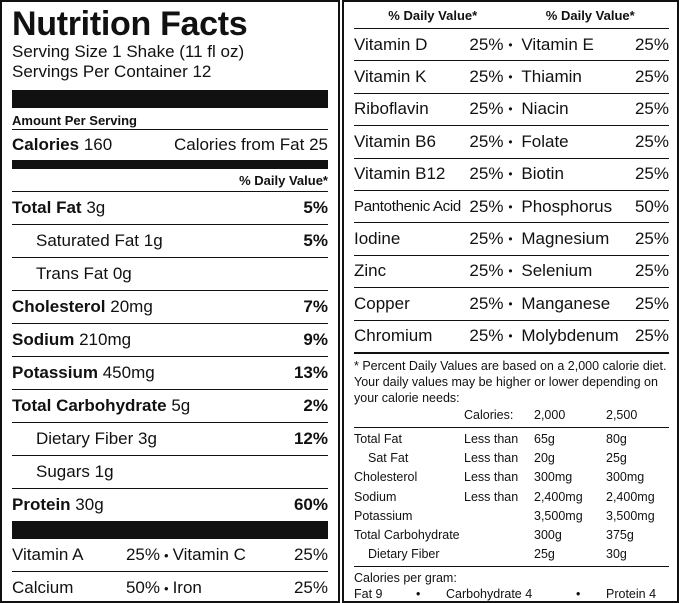 The width and height of the screenshot is (679, 603). Describe the element at coordinates (377, 239) in the screenshot. I see `vitamin-name: Iodine` at that location.